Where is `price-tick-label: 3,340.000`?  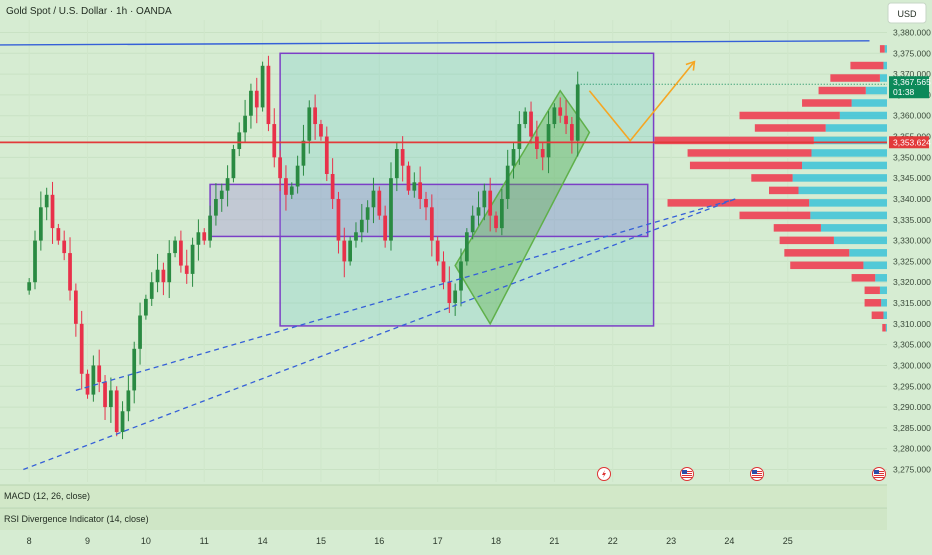 price-tick-label: 3,340.000 is located at coordinates (912, 199).